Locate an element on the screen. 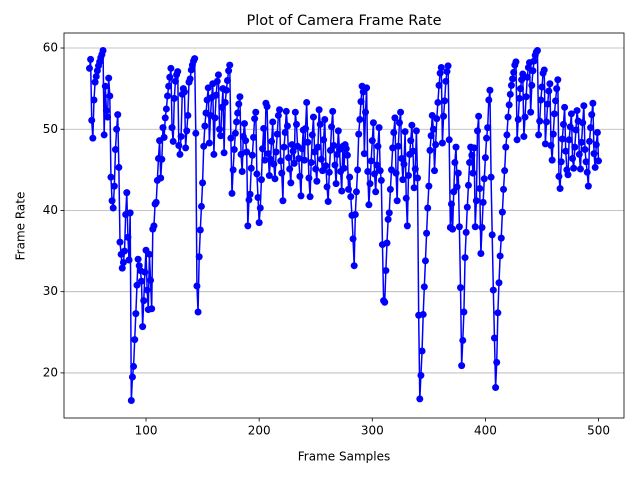 Image resolution: width=640 pixels, height=480 pixels. x-axis-label: Frame Samples is located at coordinates (344, 457).